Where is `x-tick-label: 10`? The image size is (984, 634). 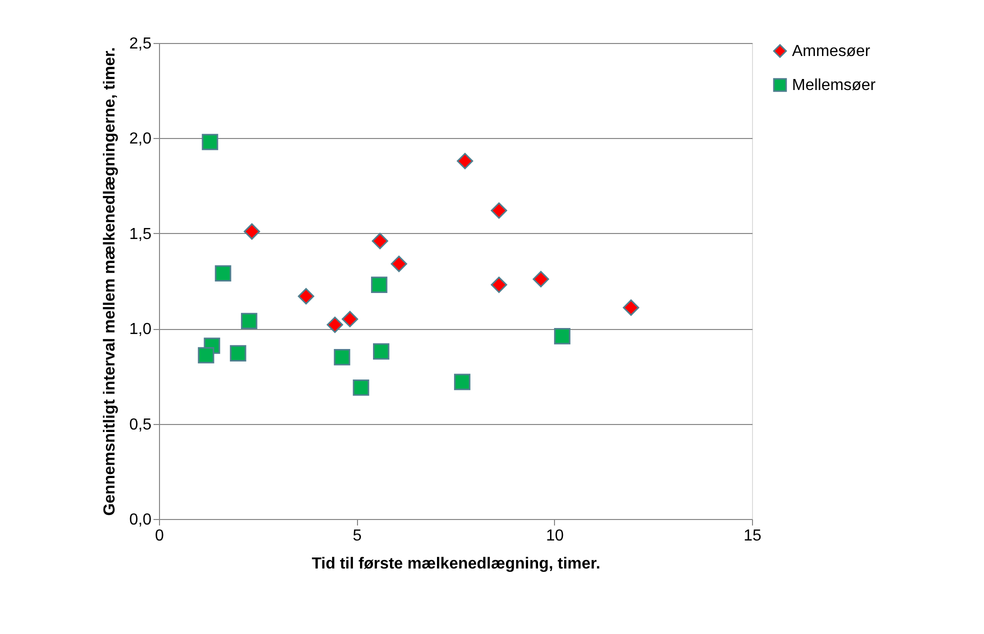 x-tick-label: 10 is located at coordinates (555, 536).